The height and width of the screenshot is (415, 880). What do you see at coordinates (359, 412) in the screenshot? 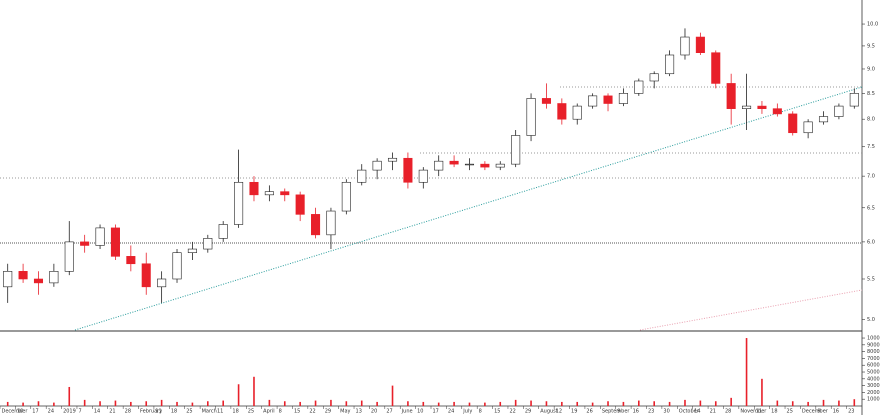
I see `x-tick-label: 13` at bounding box center [359, 412].